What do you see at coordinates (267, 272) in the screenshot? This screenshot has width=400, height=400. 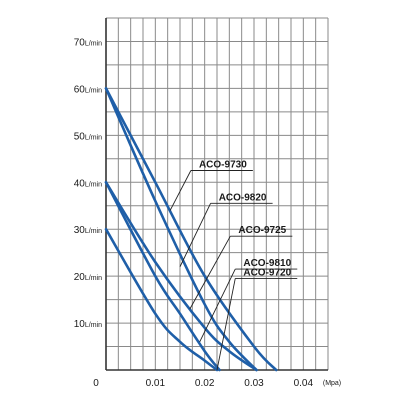 I see `series-label-aco-9720: ACO-9720` at bounding box center [267, 272].